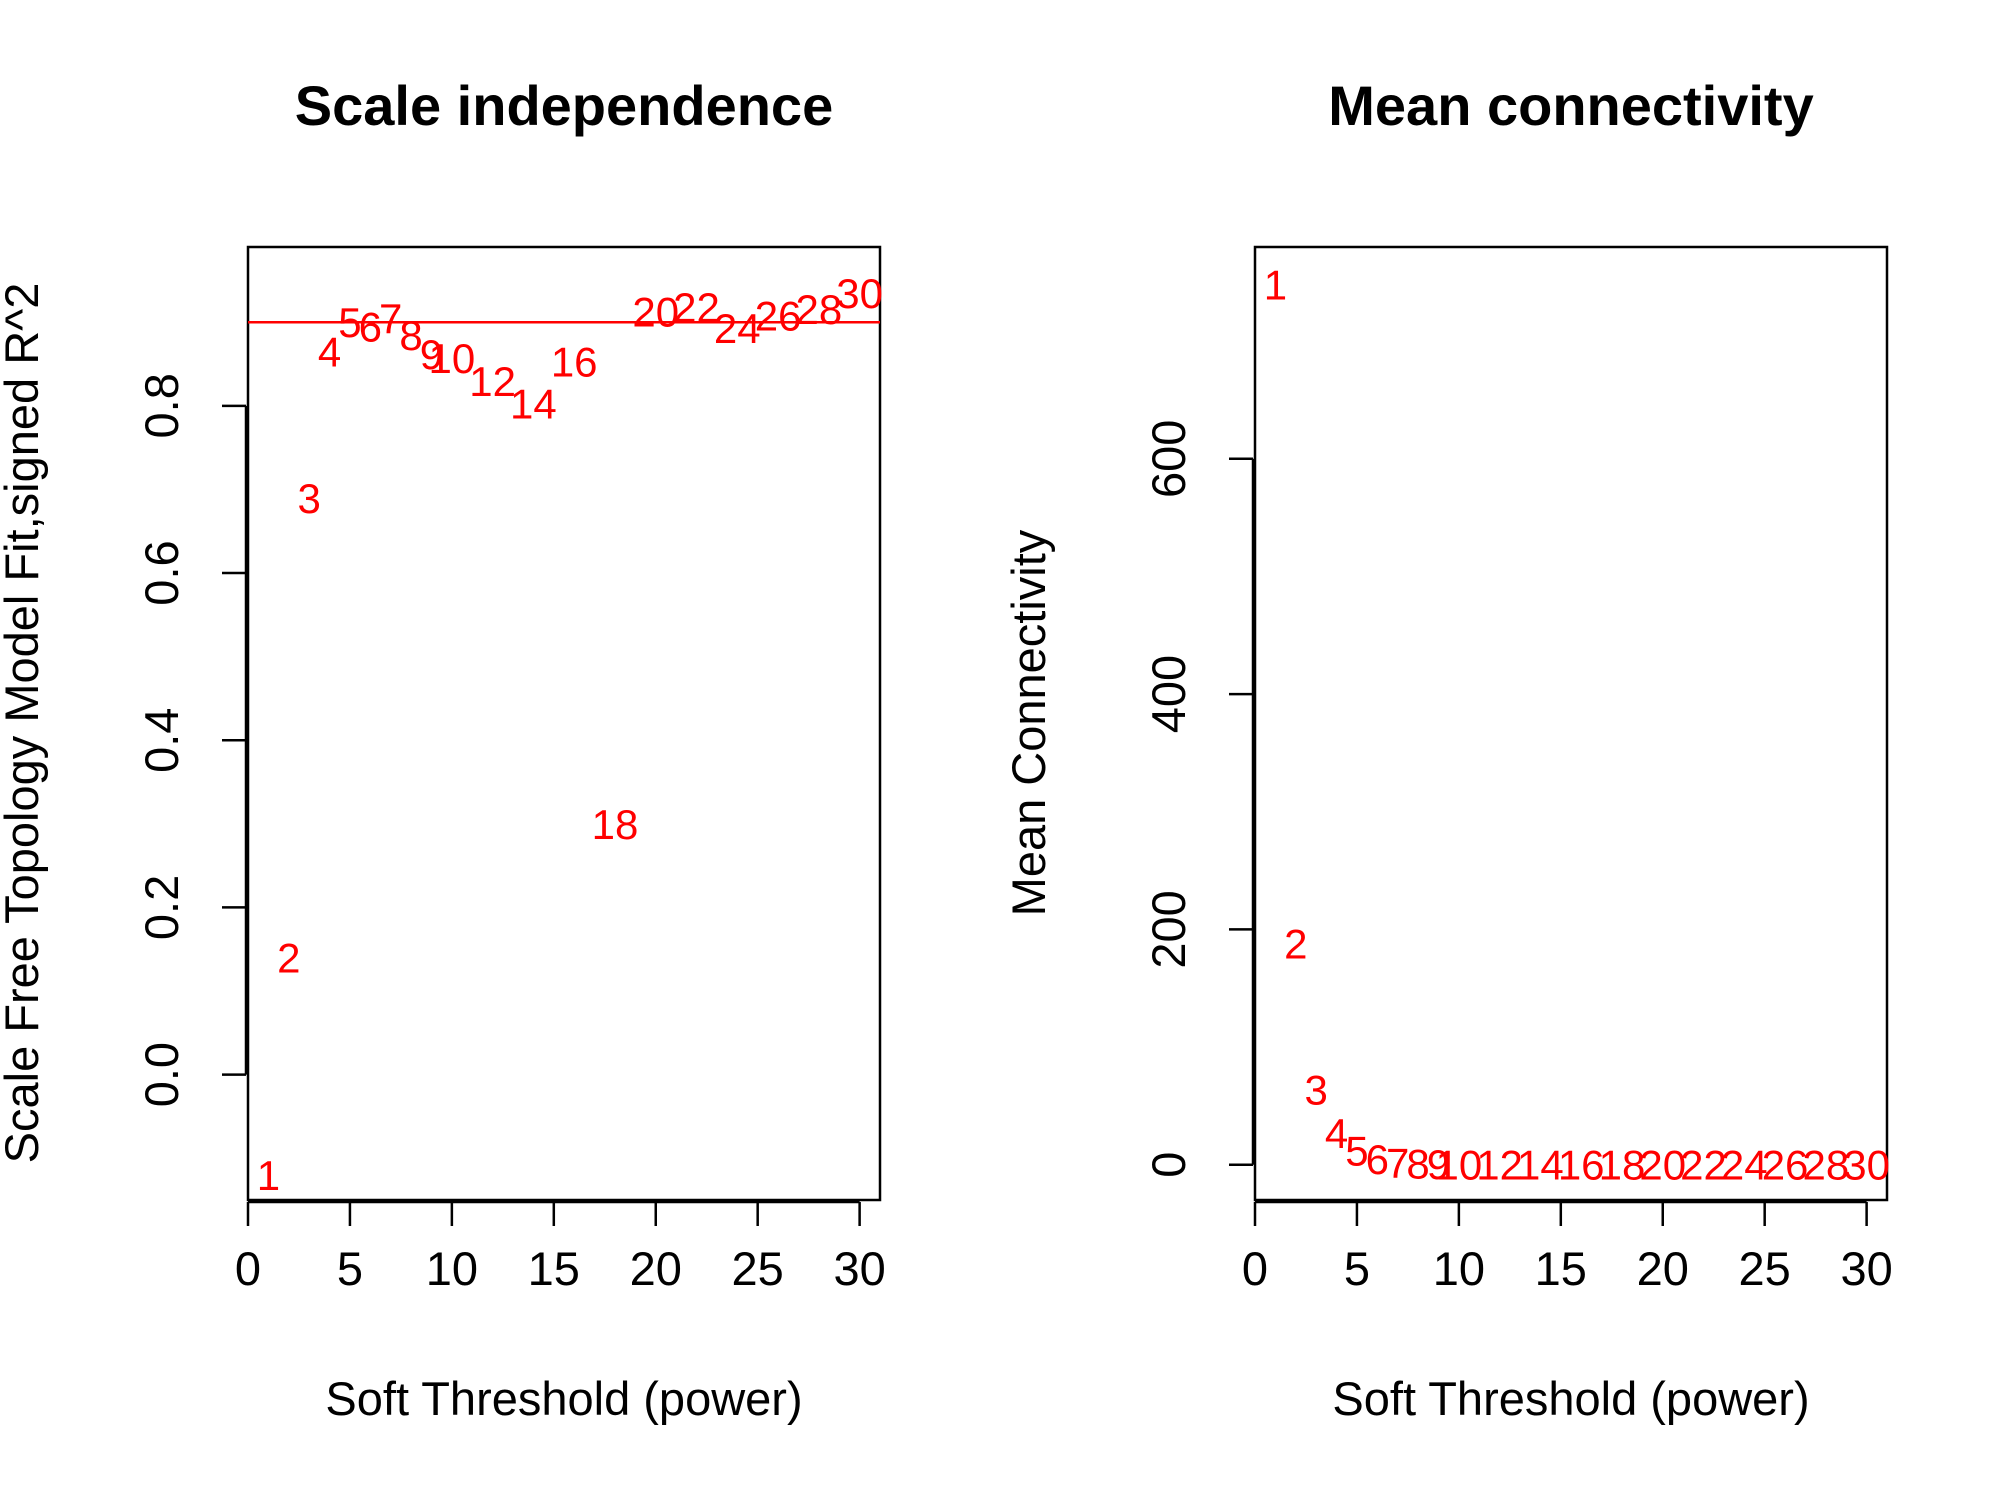 This screenshot has width=2000, height=1500. Describe the element at coordinates (859, 293) in the screenshot. I see `chart-0-point-30: 30` at that location.